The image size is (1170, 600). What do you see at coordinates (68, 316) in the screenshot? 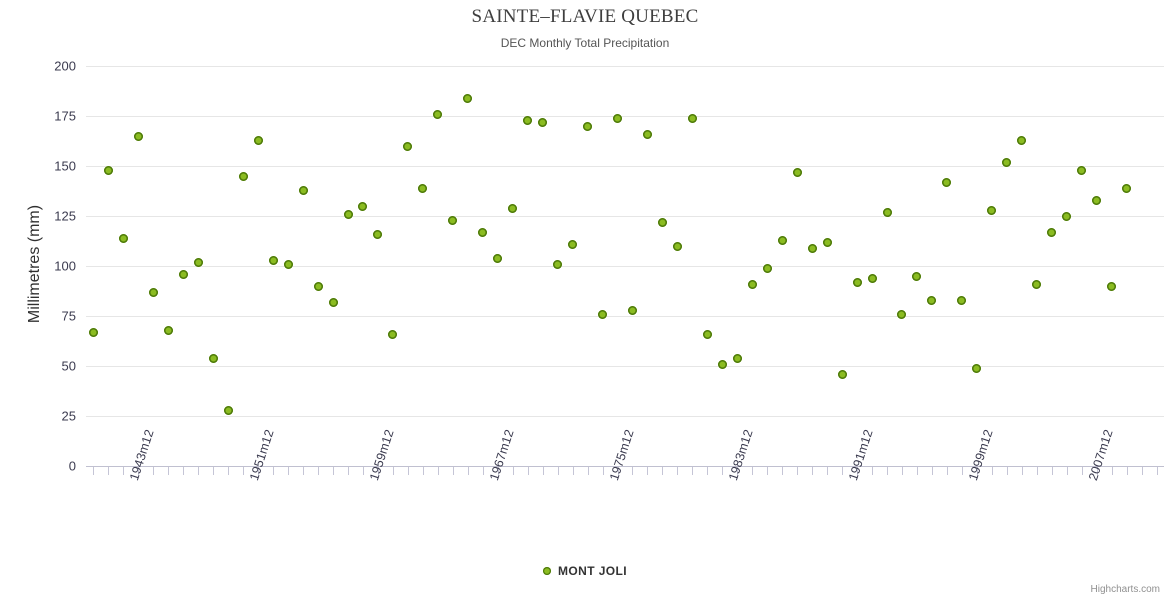
I see `y-axis-tick-label: 75` at bounding box center [68, 316].